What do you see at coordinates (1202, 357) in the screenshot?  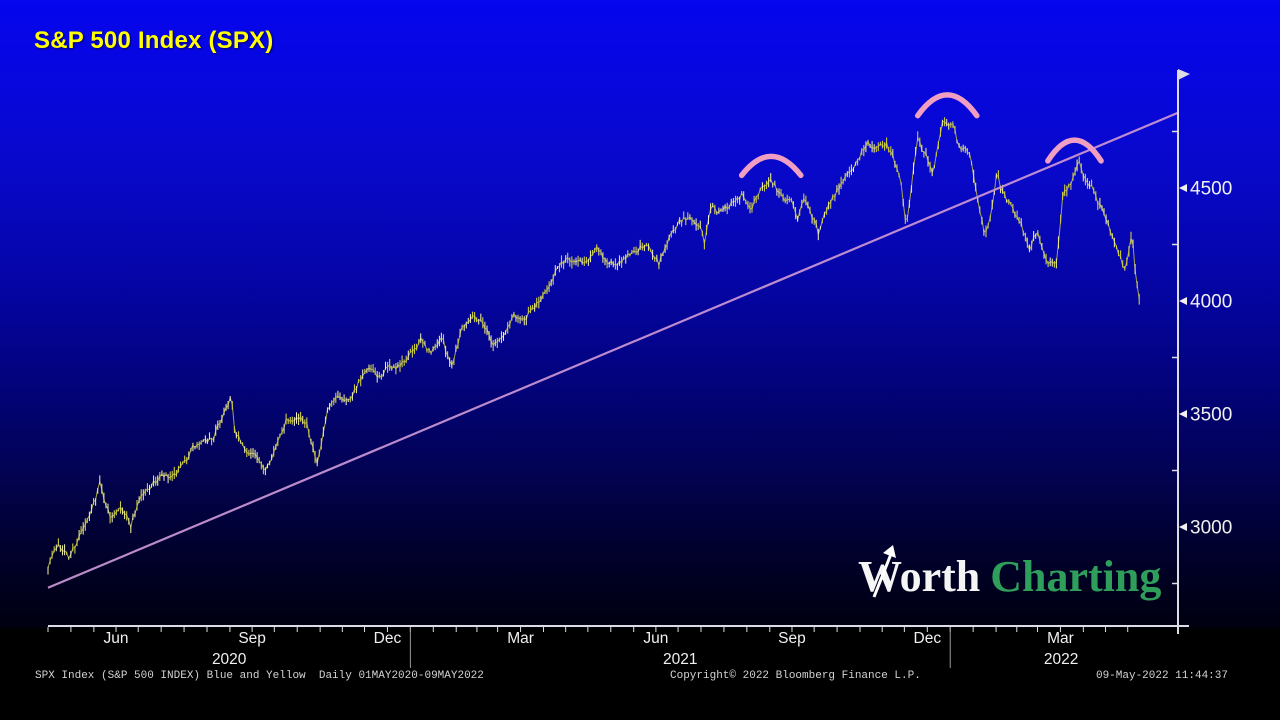 I see `y-axis-ticks: 3000 3500 4000 4500` at bounding box center [1202, 357].